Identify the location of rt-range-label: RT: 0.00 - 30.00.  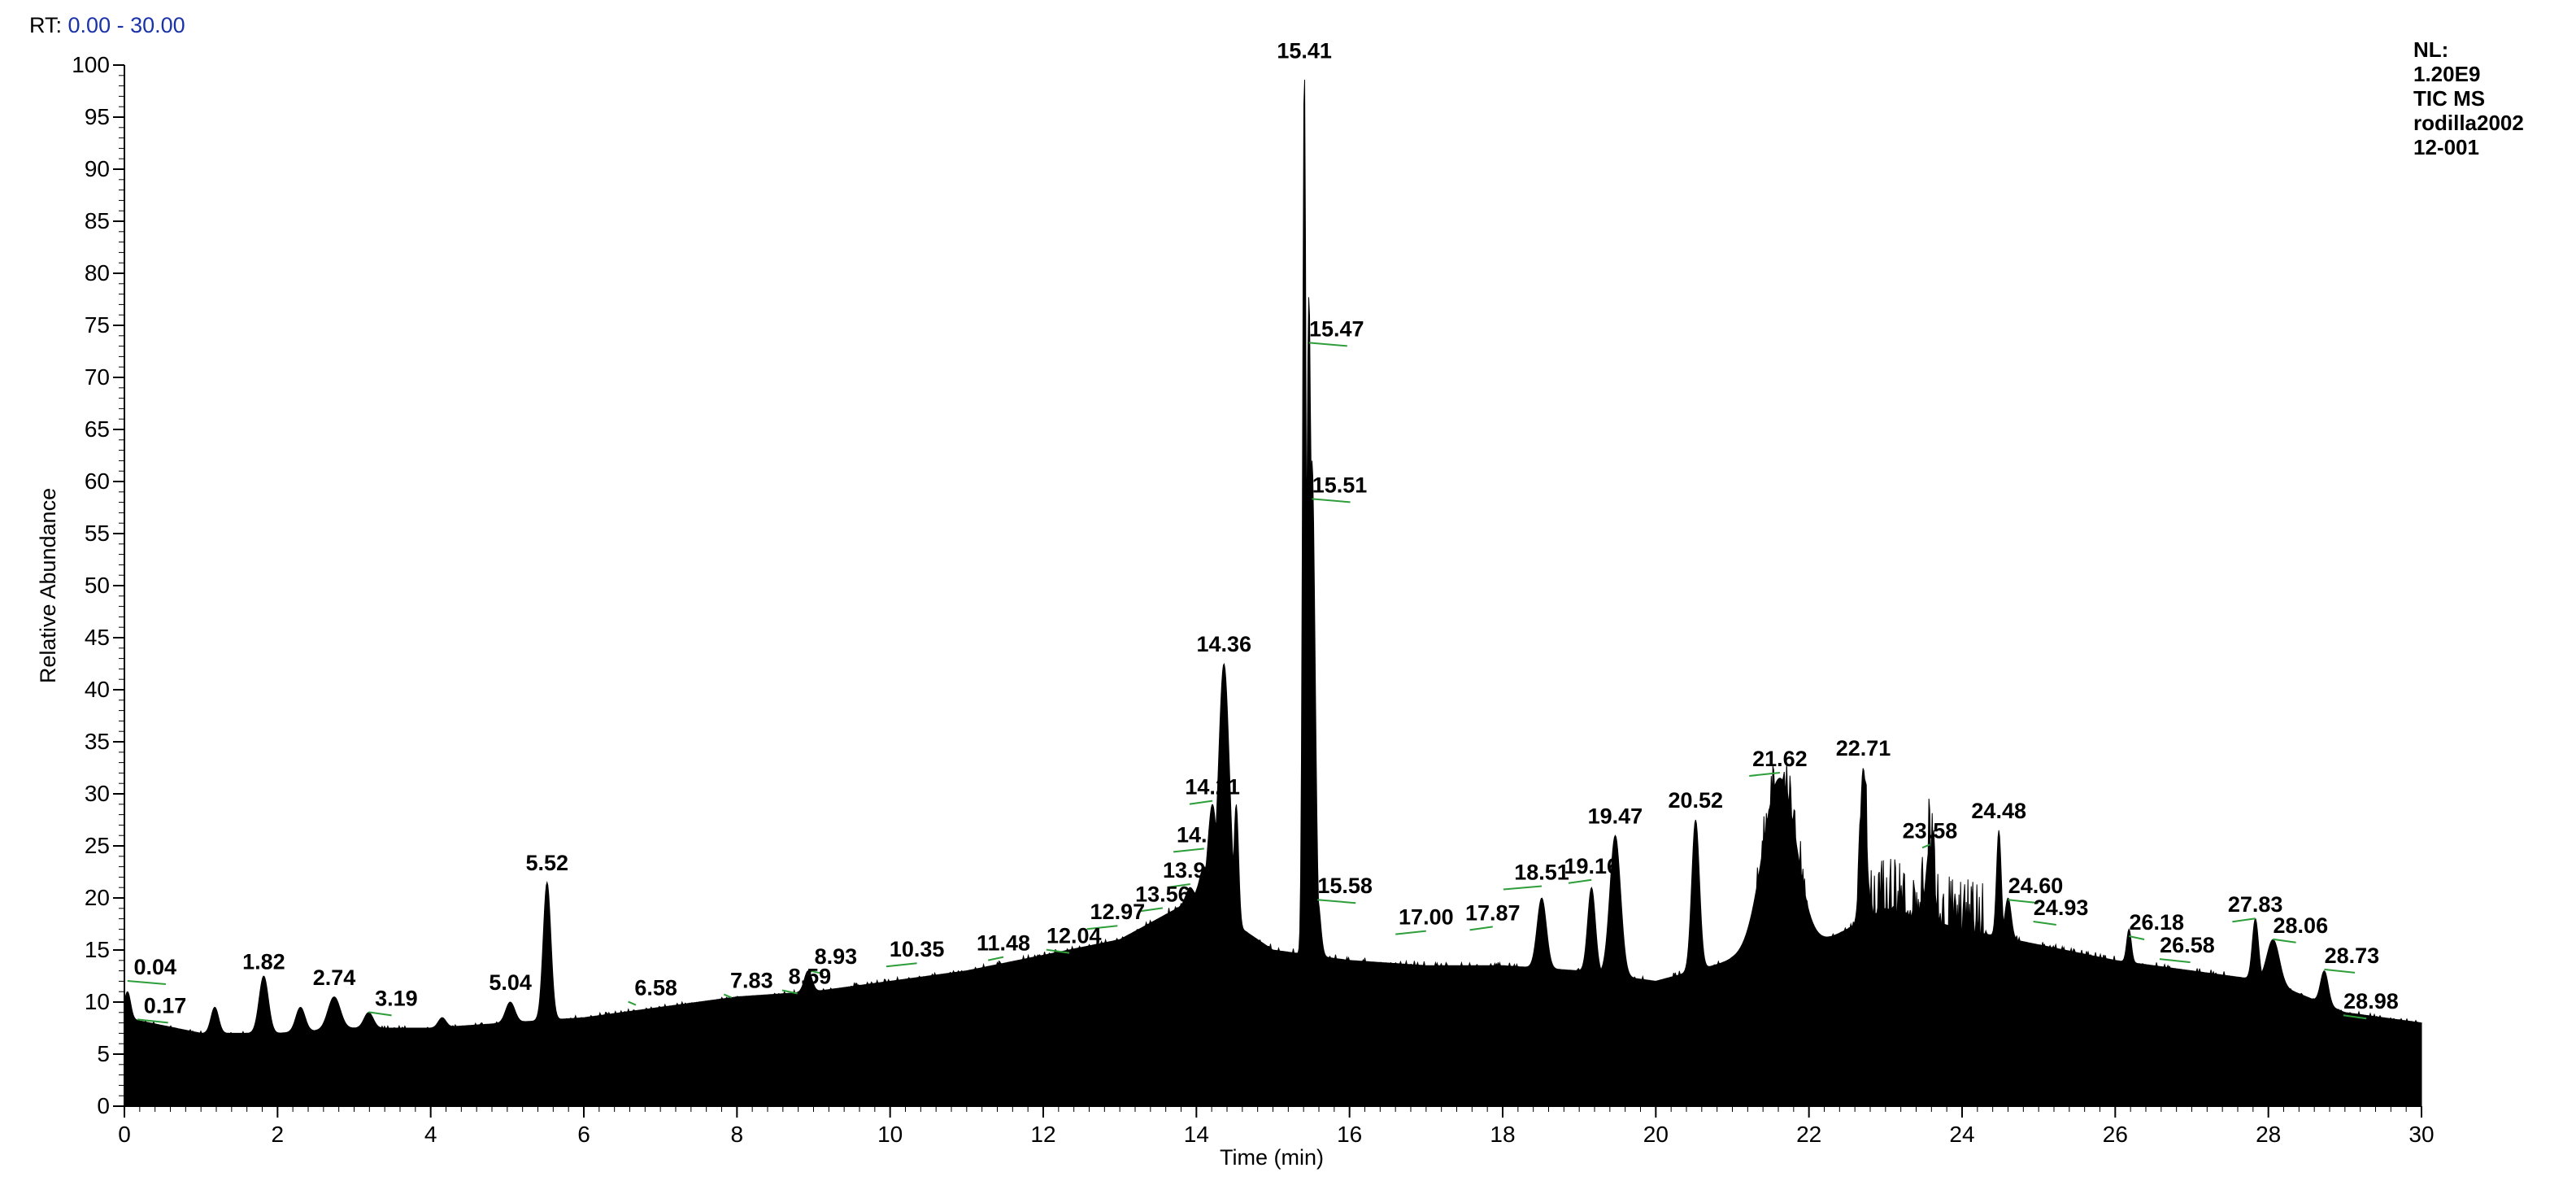
(107, 25).